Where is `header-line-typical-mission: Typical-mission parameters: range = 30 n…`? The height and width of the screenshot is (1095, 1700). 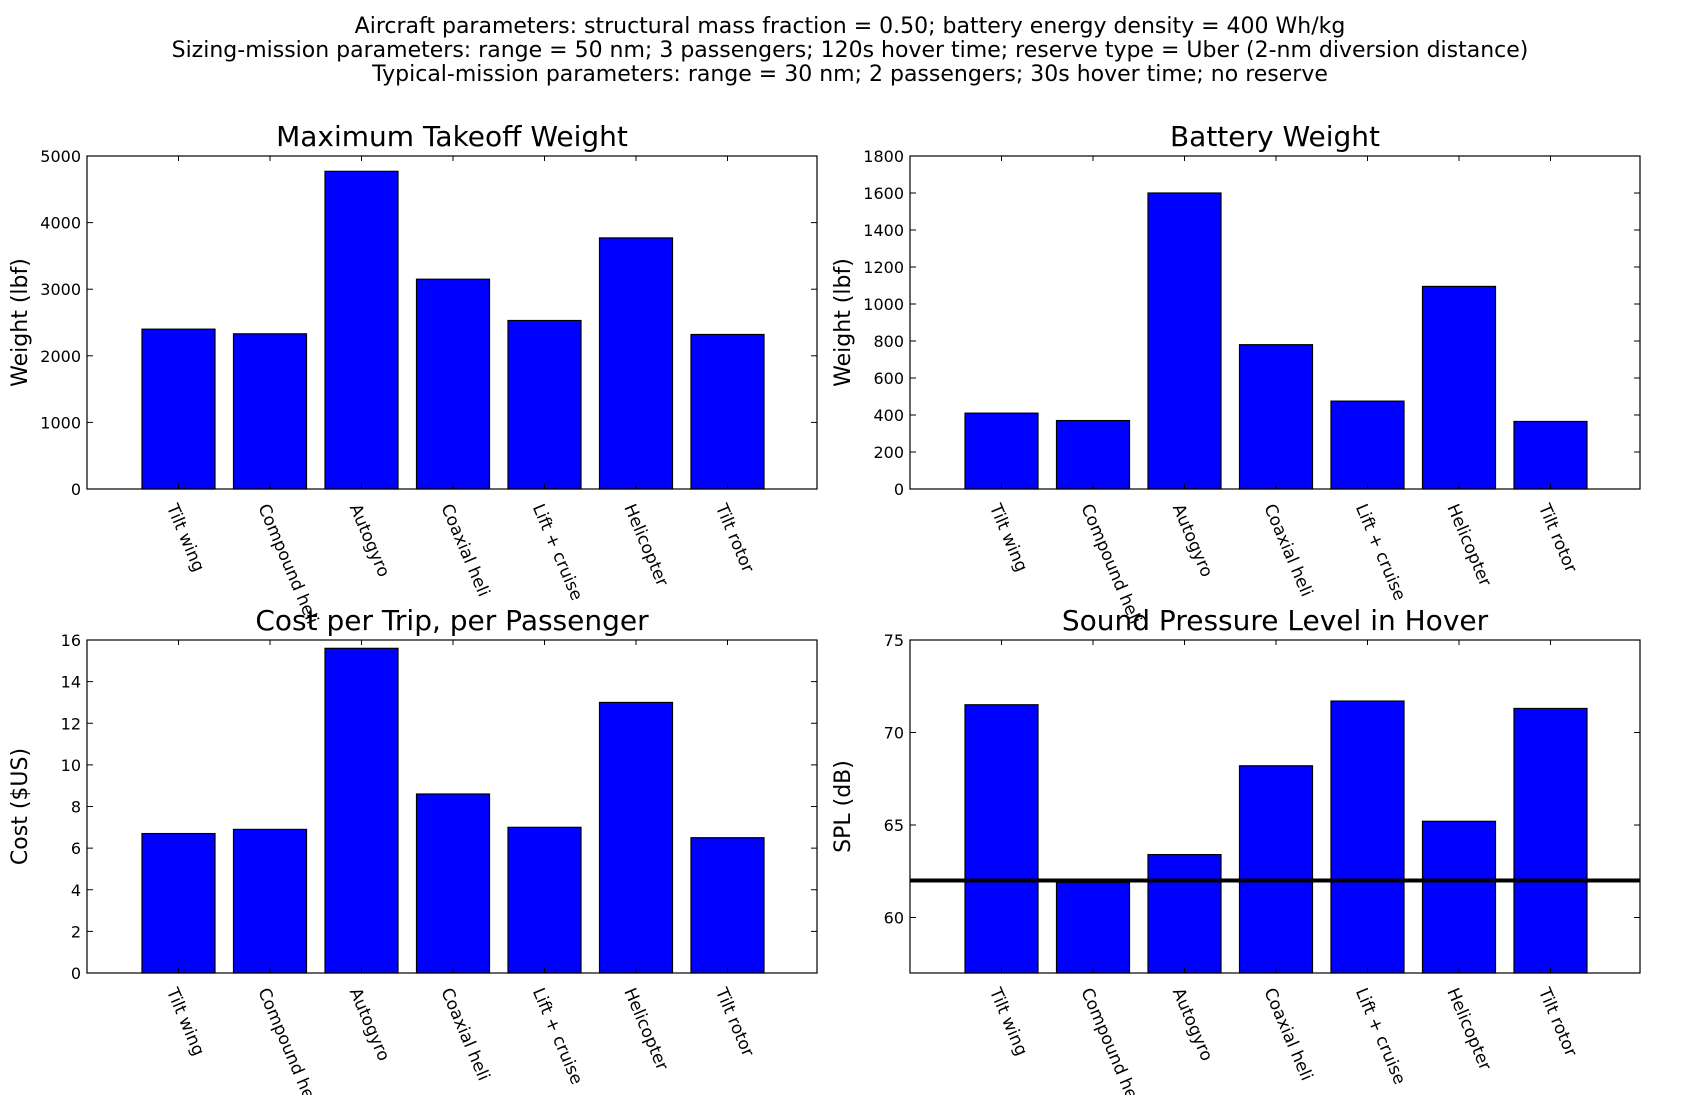
header-line-typical-mission: Typical-mission parameters: range = 30 n… is located at coordinates (850, 74).